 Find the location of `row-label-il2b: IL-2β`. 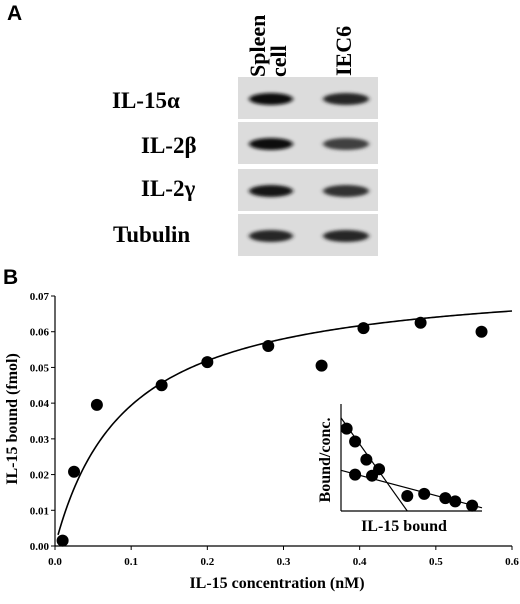

row-label-il2b: IL-2β is located at coordinates (169, 145).